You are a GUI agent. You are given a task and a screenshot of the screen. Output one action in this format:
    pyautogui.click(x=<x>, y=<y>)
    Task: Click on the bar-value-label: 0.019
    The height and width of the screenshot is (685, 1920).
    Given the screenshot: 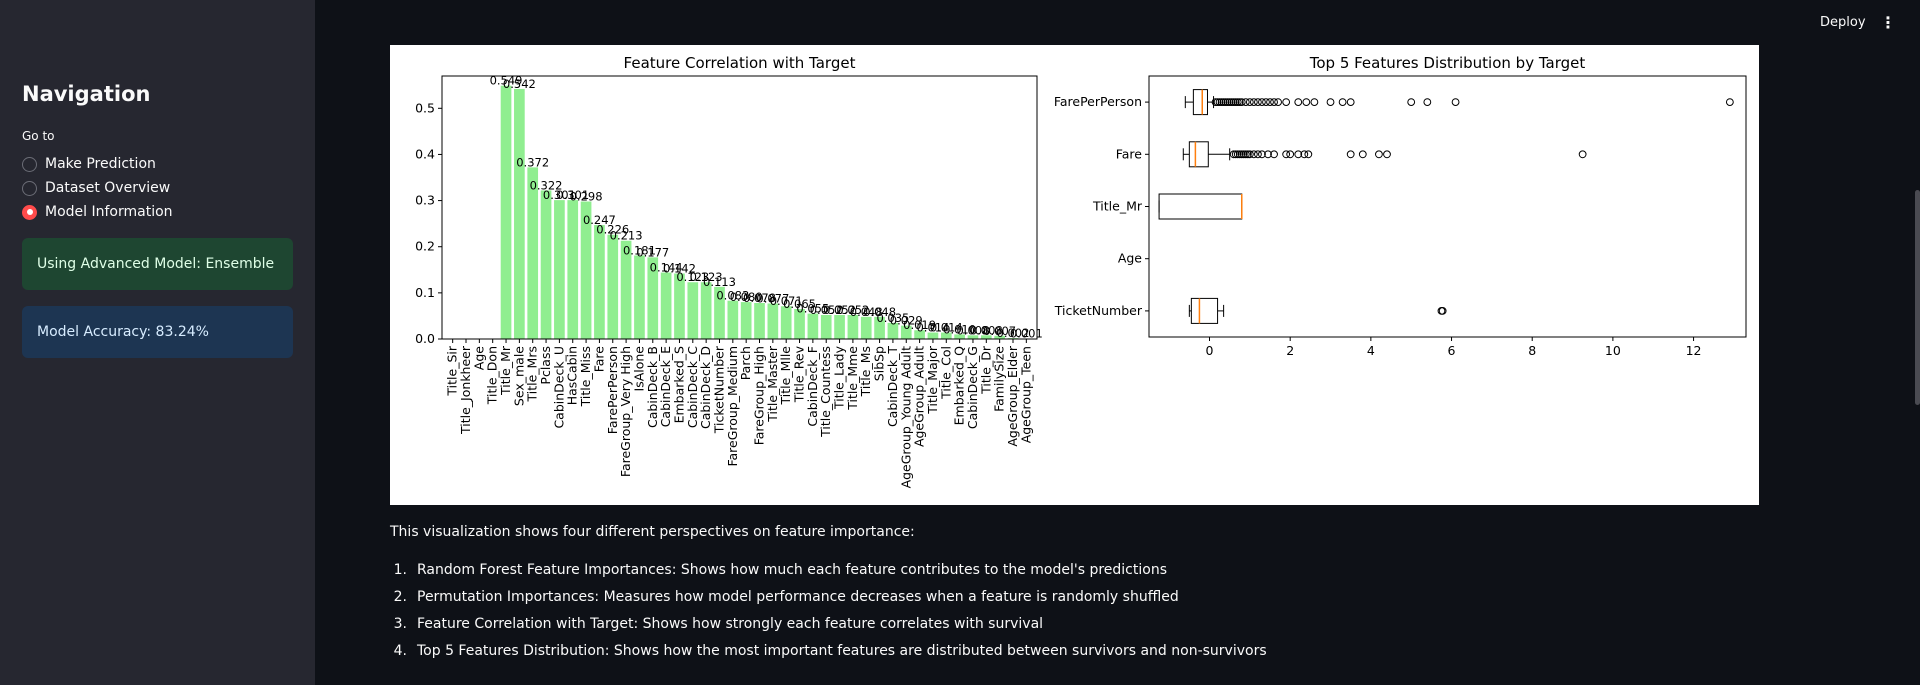 What is the action you would take?
    pyautogui.click(x=919, y=325)
    